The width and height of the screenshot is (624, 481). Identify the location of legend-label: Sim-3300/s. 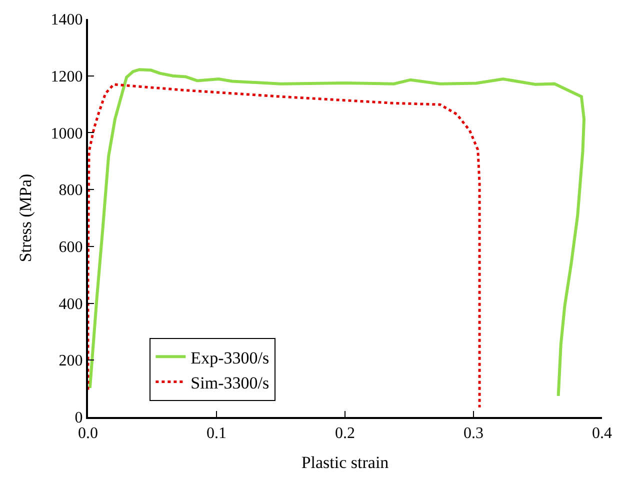
(230, 382).